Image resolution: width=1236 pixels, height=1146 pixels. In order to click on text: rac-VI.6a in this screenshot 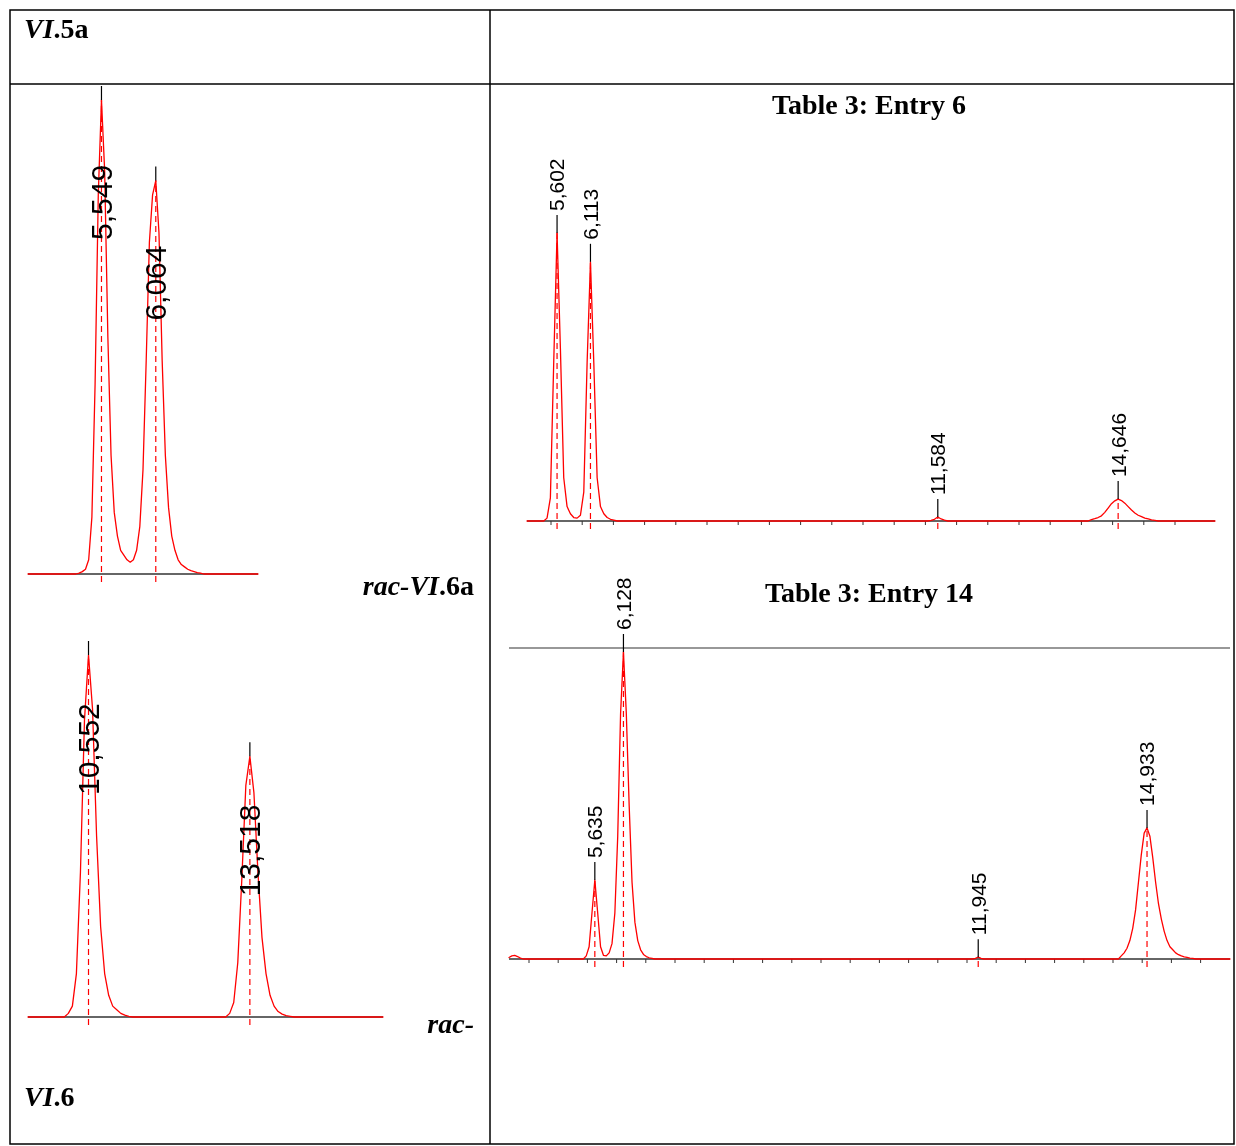, I will do `click(418, 585)`.